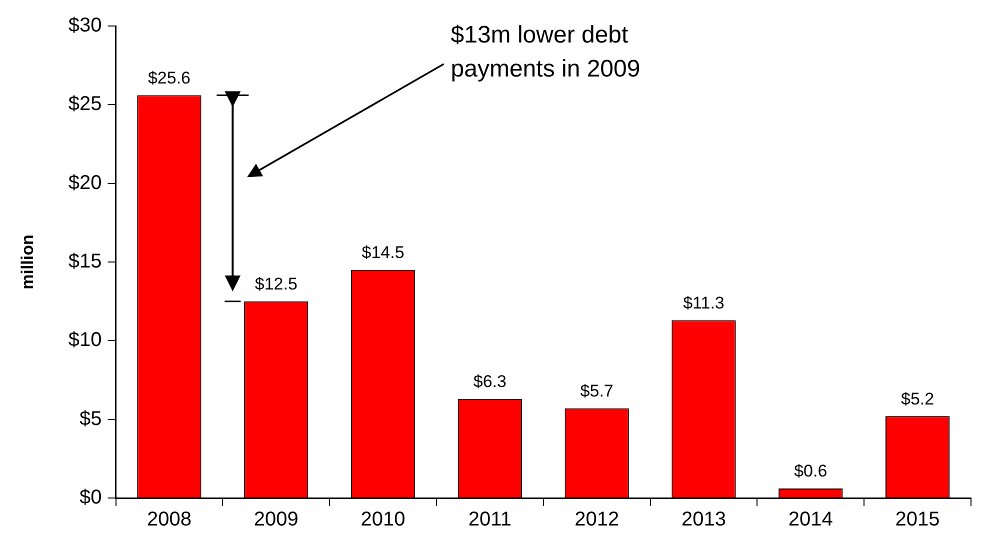 This screenshot has width=983, height=542. I want to click on x-tick-label: 2013, so click(703, 519).